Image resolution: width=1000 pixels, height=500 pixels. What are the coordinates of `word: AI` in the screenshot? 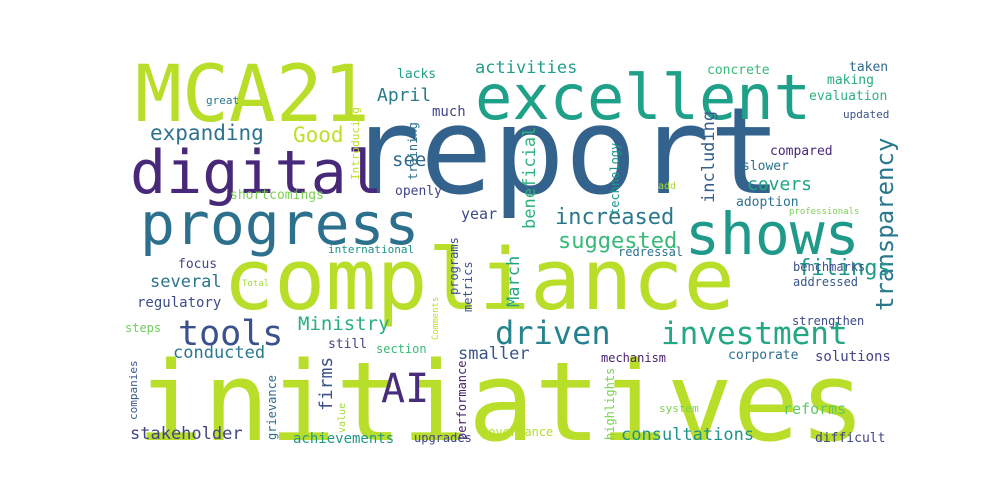 It's located at (405, 389).